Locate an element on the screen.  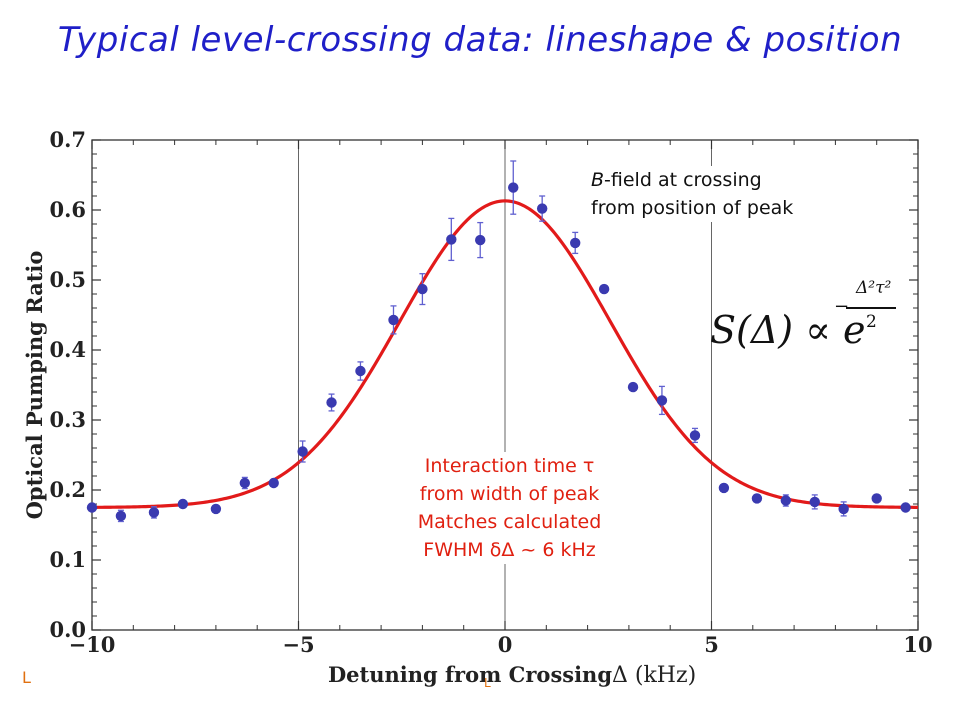
bfield-line1: -field at crossing is located at coordinates (683, 180).